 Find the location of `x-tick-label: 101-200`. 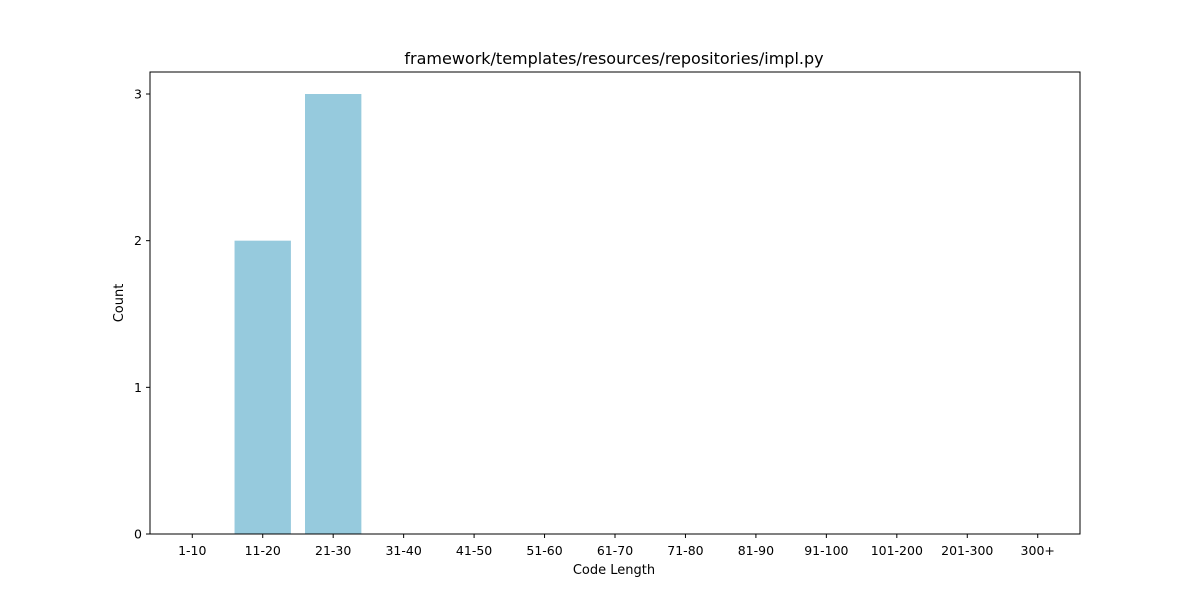

x-tick-label: 101-200 is located at coordinates (897, 550).